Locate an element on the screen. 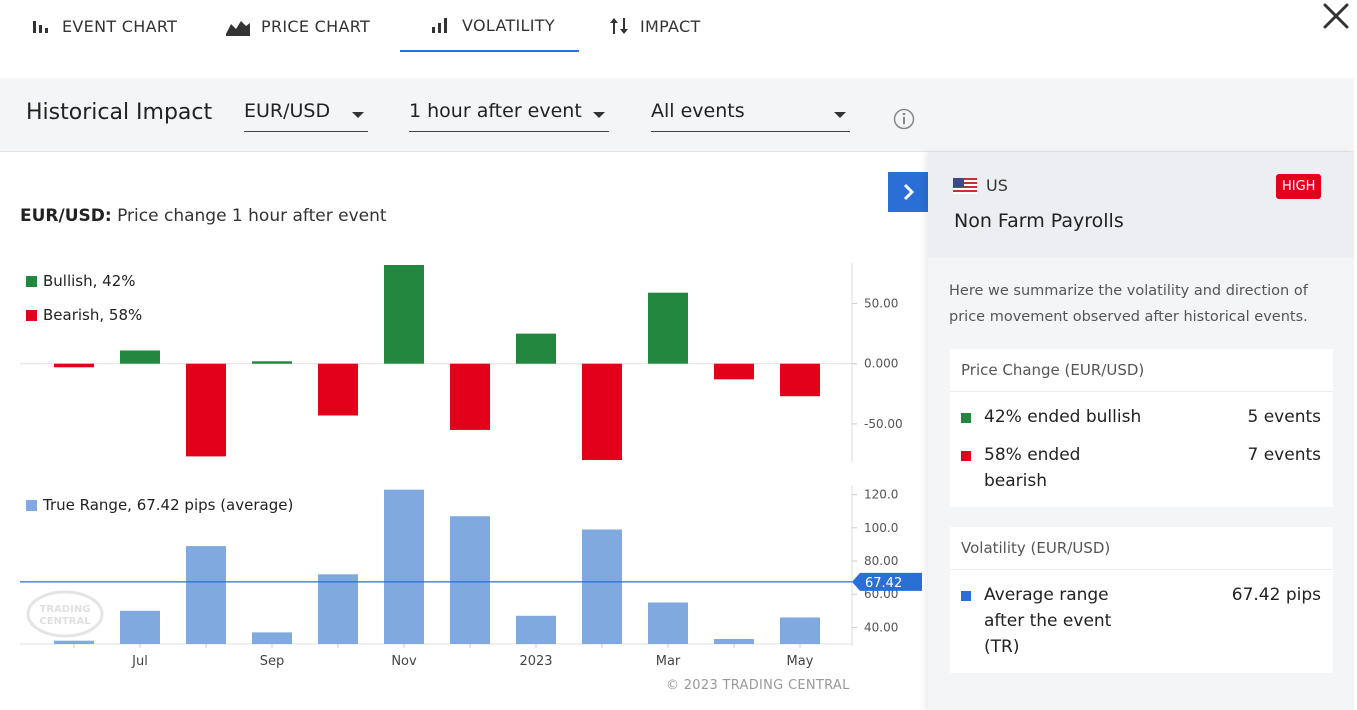 This screenshot has height=710, width=1357. bearish-label-line-2: bearish is located at coordinates (1016, 481).